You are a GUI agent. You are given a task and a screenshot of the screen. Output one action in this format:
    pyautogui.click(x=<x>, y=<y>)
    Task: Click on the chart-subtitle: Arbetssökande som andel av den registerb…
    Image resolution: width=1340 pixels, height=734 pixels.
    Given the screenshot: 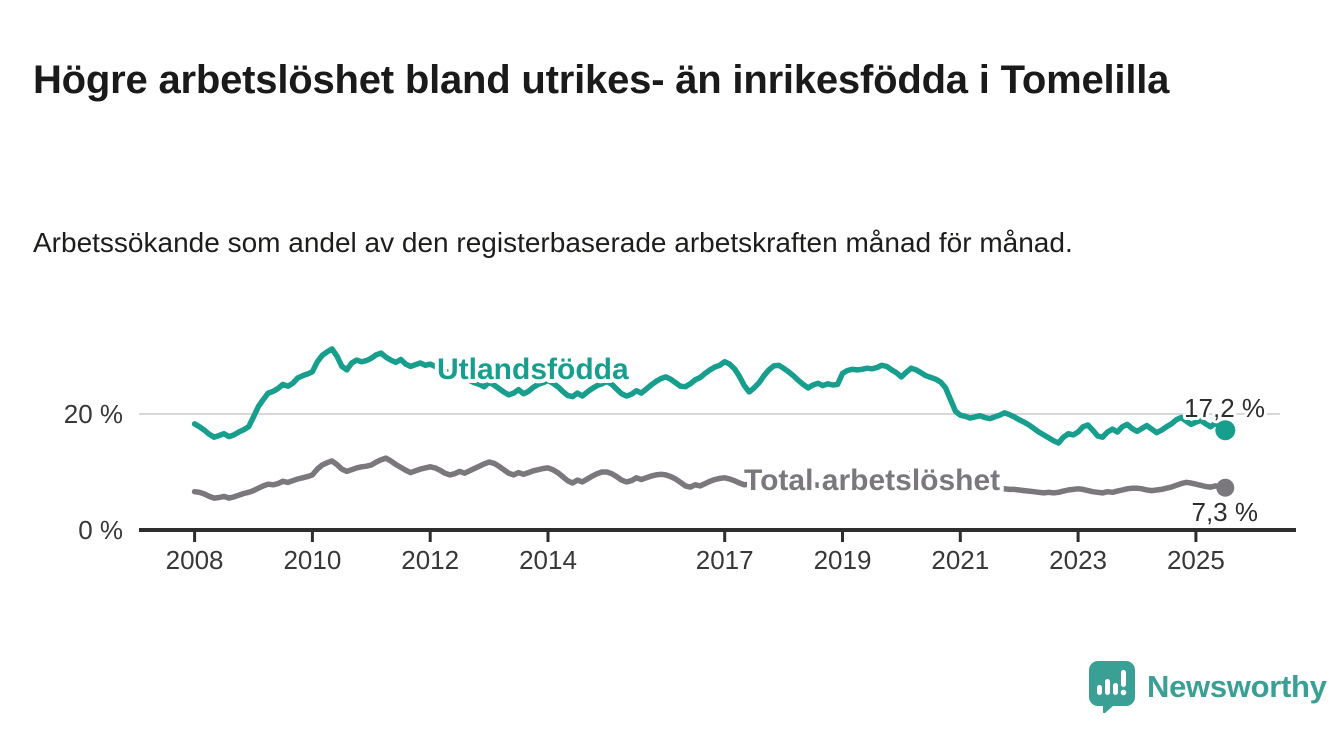 What is the action you would take?
    pyautogui.click(x=553, y=242)
    